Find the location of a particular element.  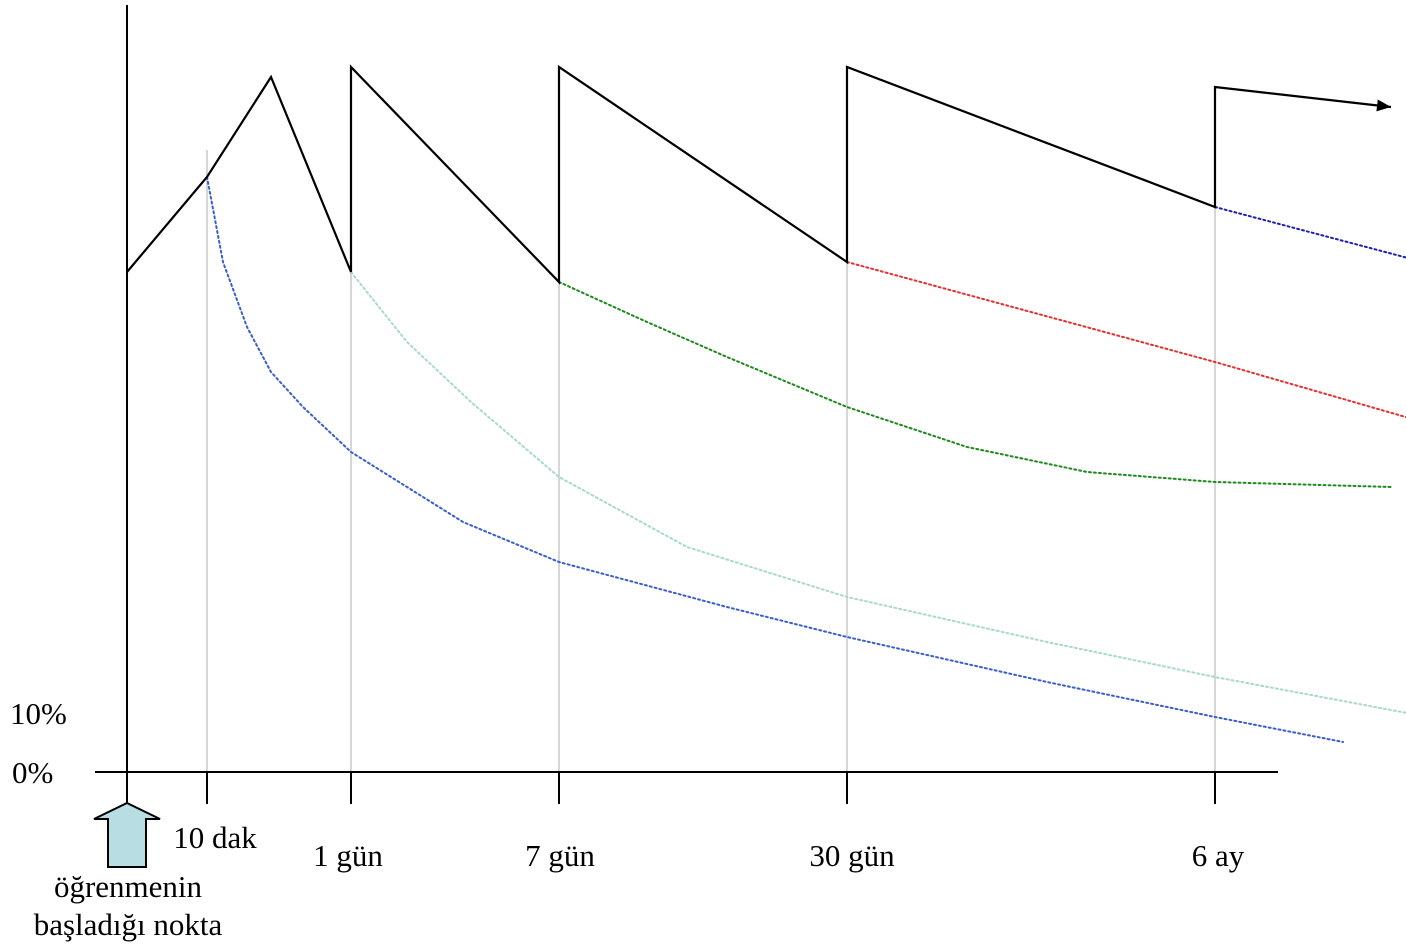

y-tick-label-10: 10% is located at coordinates (38, 713).